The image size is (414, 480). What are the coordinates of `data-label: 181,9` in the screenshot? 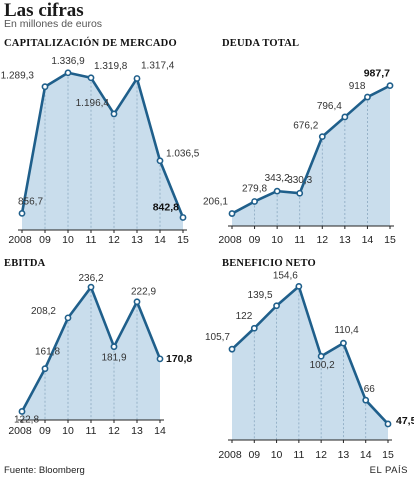 It's located at (113, 358).